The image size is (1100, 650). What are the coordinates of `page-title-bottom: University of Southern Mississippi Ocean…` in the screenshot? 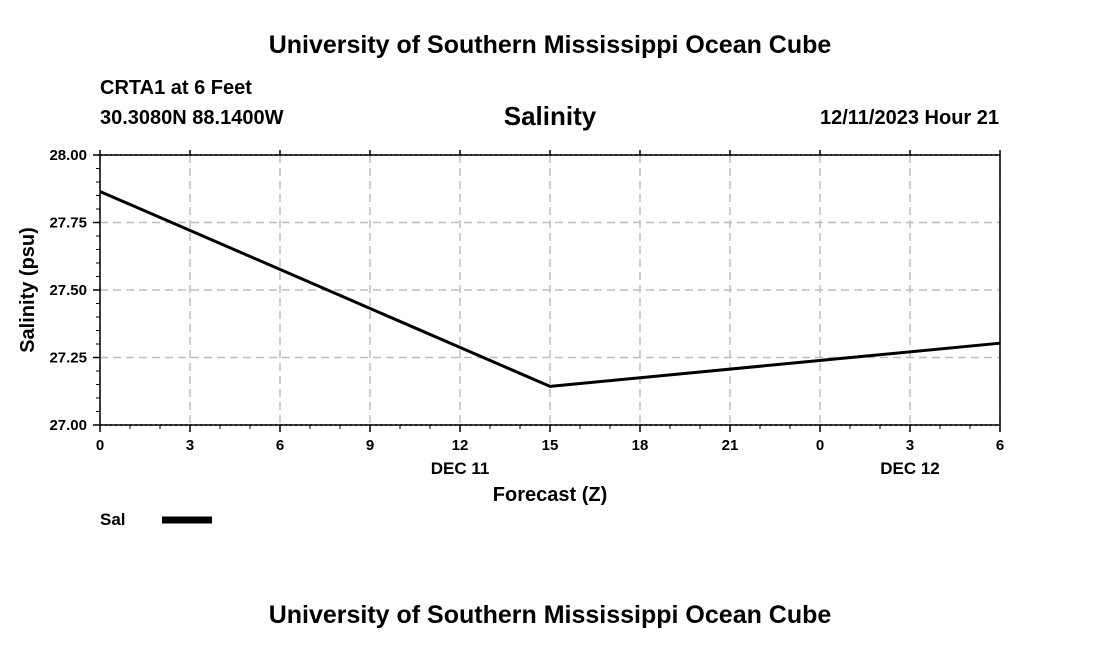 It's located at (550, 615).